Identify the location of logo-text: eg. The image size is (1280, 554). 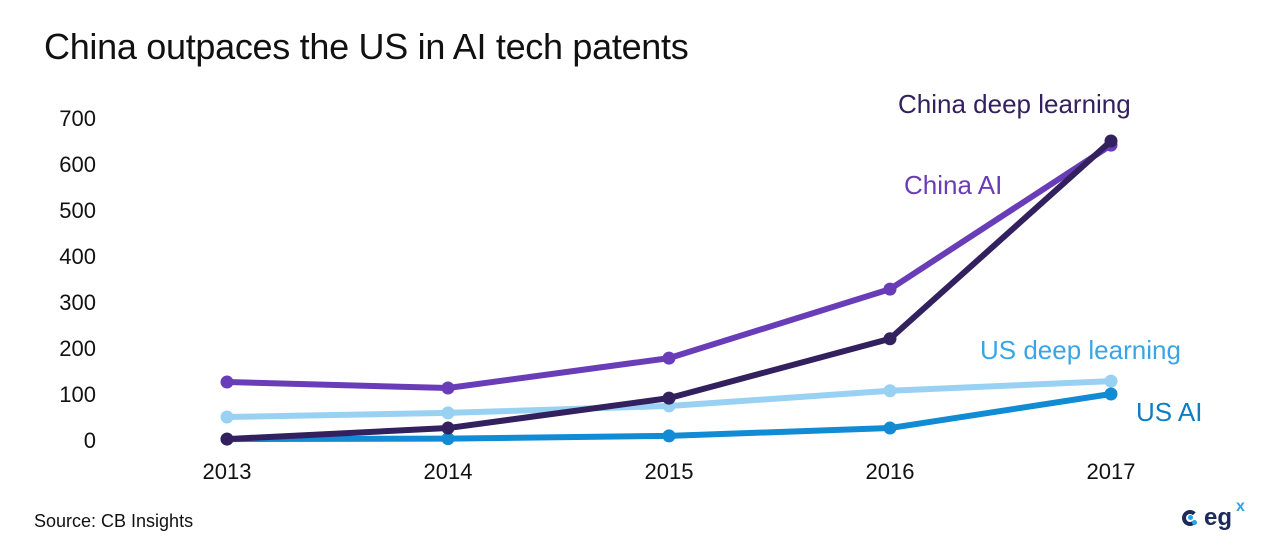
(1218, 517).